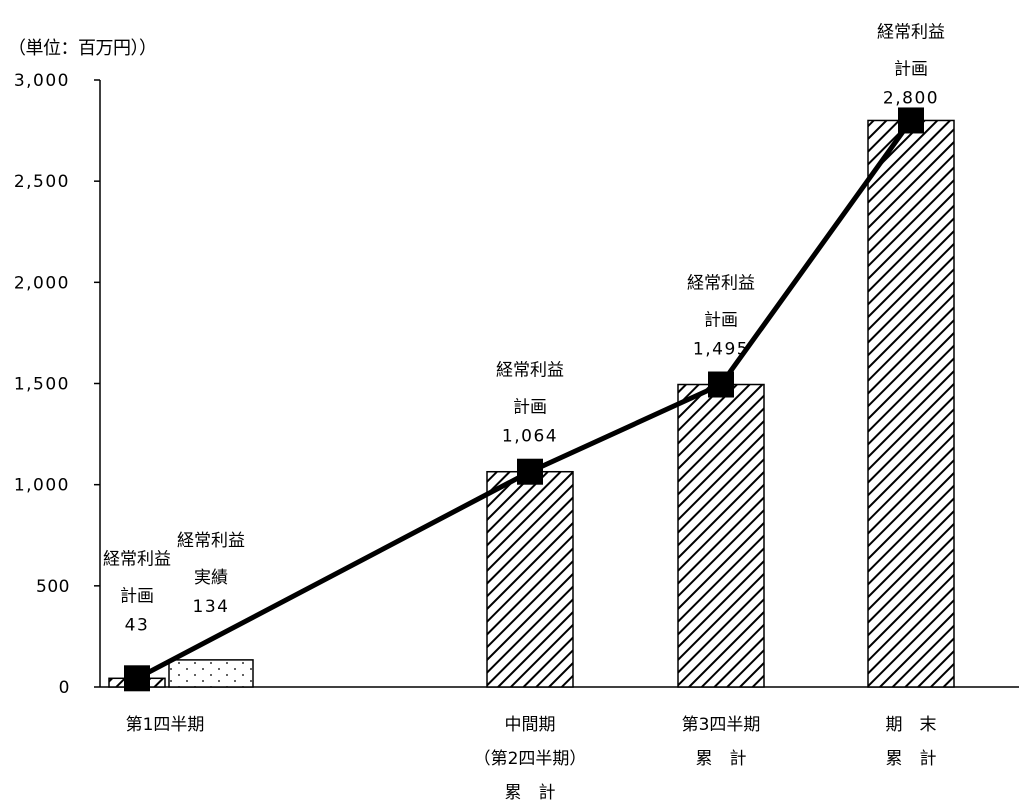 Image resolution: width=1021 pixels, height=808 pixels. Describe the element at coordinates (165, 725) in the screenshot. I see `x-category-label: 第1四半期` at that location.